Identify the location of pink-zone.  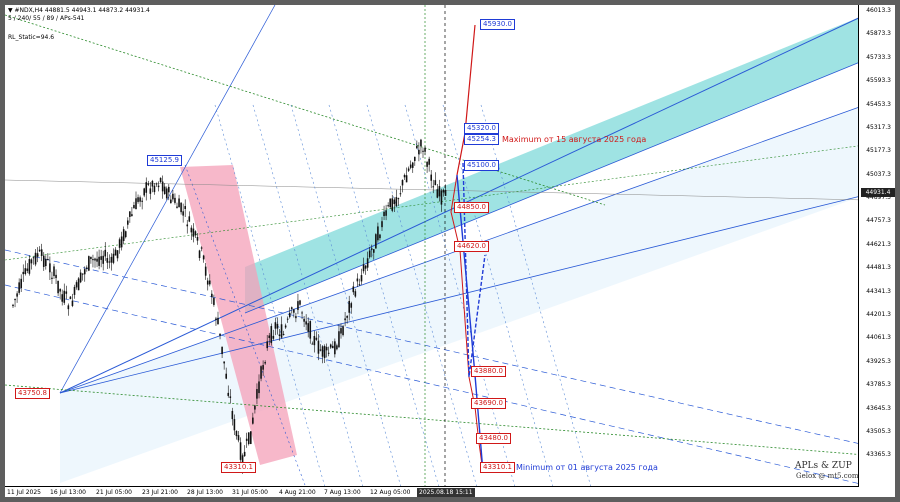
(238, 315).